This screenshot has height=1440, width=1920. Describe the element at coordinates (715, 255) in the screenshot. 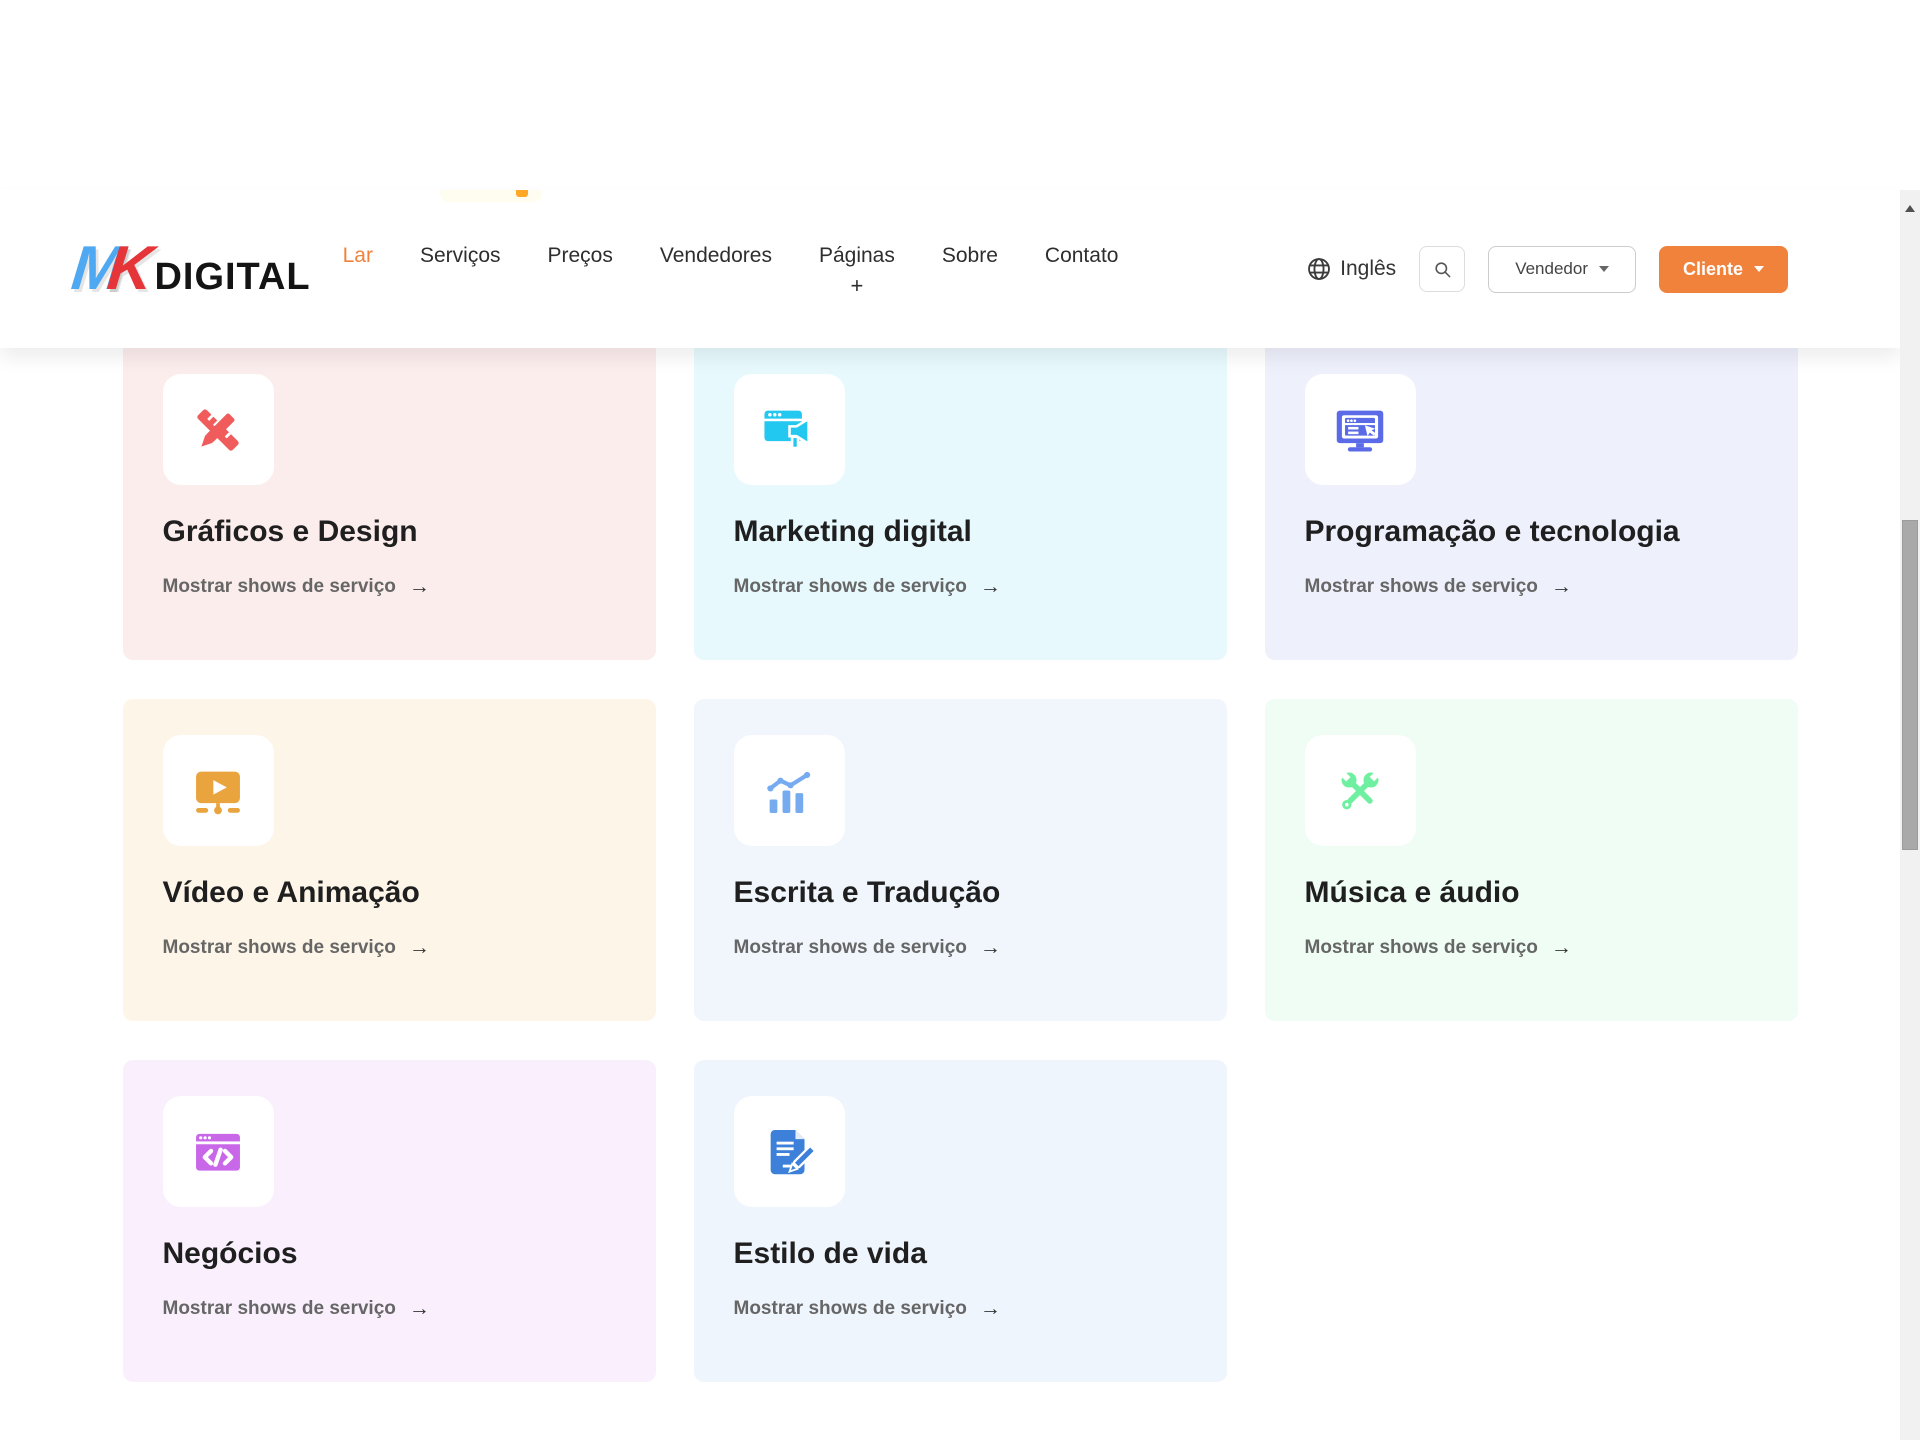

I see `nav-item-vendors: Vendedores` at that location.